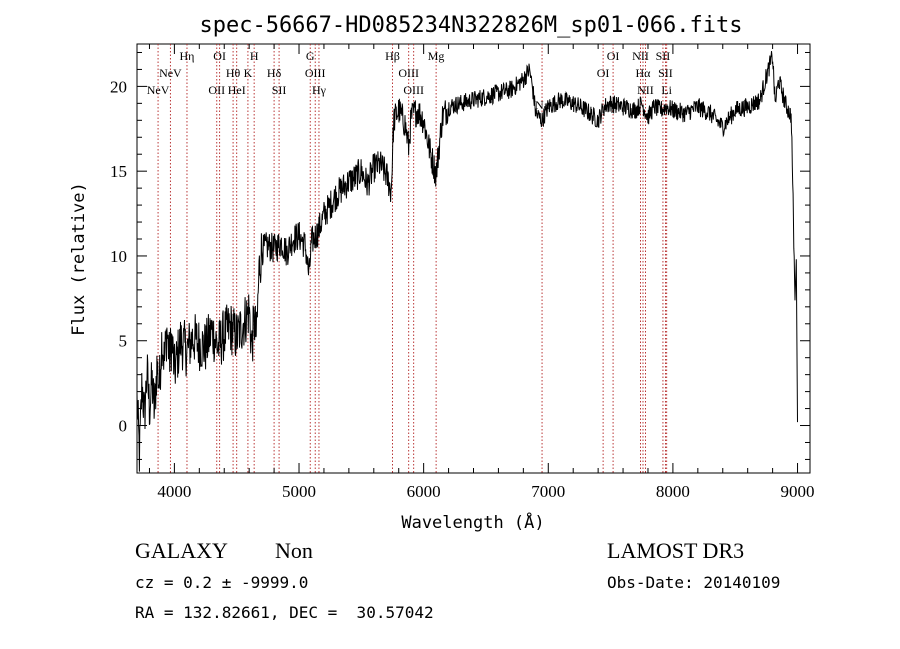 The width and height of the screenshot is (900, 649). Describe the element at coordinates (436, 56) in the screenshot. I see `line-marker-label: Mg` at that location.